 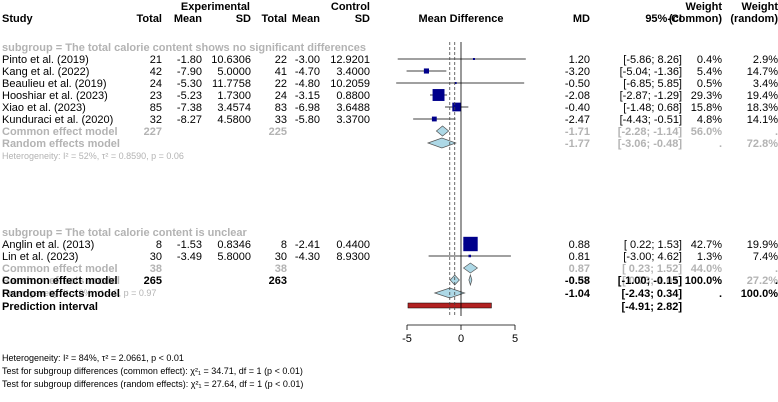 I want to click on exp-sd: 5.8000, so click(x=234, y=257).